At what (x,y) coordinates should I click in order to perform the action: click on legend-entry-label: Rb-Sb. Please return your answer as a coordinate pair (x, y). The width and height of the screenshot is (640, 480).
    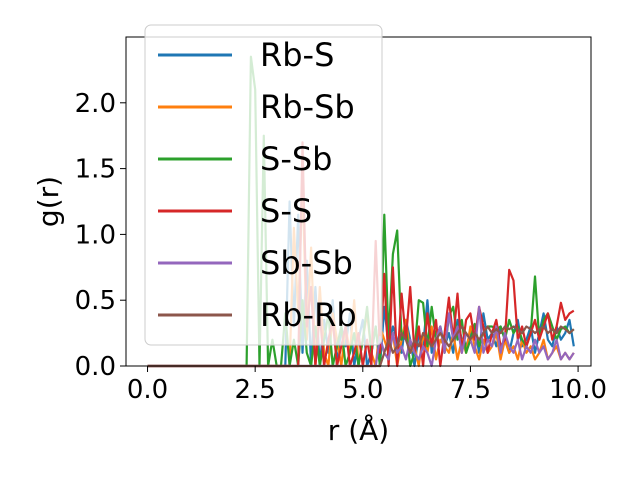
    Looking at the image, I should click on (307, 107).